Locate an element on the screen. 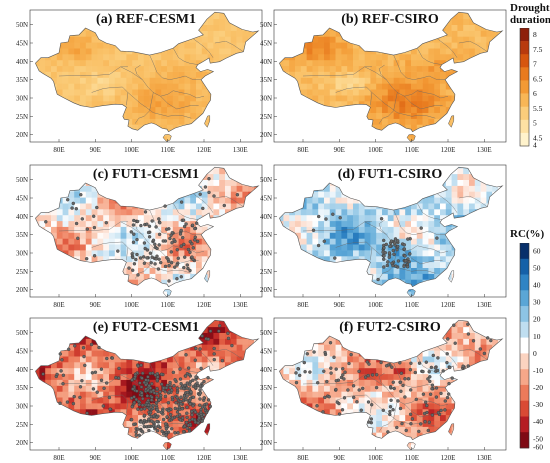 The height and width of the screenshot is (463, 550). colorbar-rc-tick: -40 is located at coordinates (538, 421).